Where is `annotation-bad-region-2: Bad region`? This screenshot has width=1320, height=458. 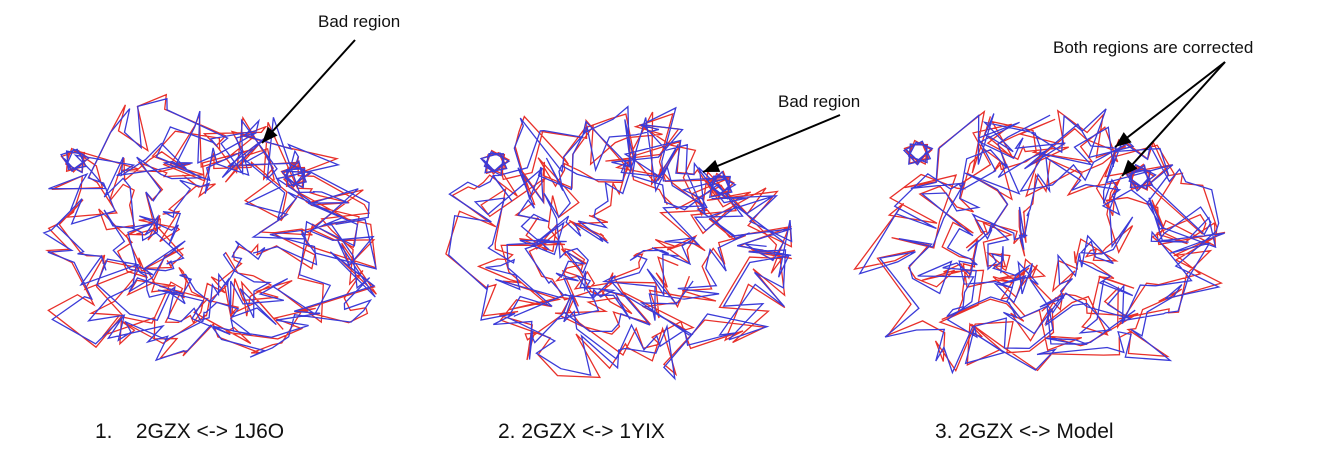
annotation-bad-region-2: Bad region is located at coordinates (819, 101).